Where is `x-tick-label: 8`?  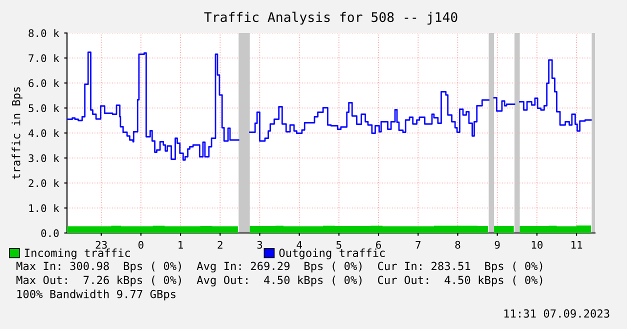
x-tick-label: 8 is located at coordinates (457, 244).